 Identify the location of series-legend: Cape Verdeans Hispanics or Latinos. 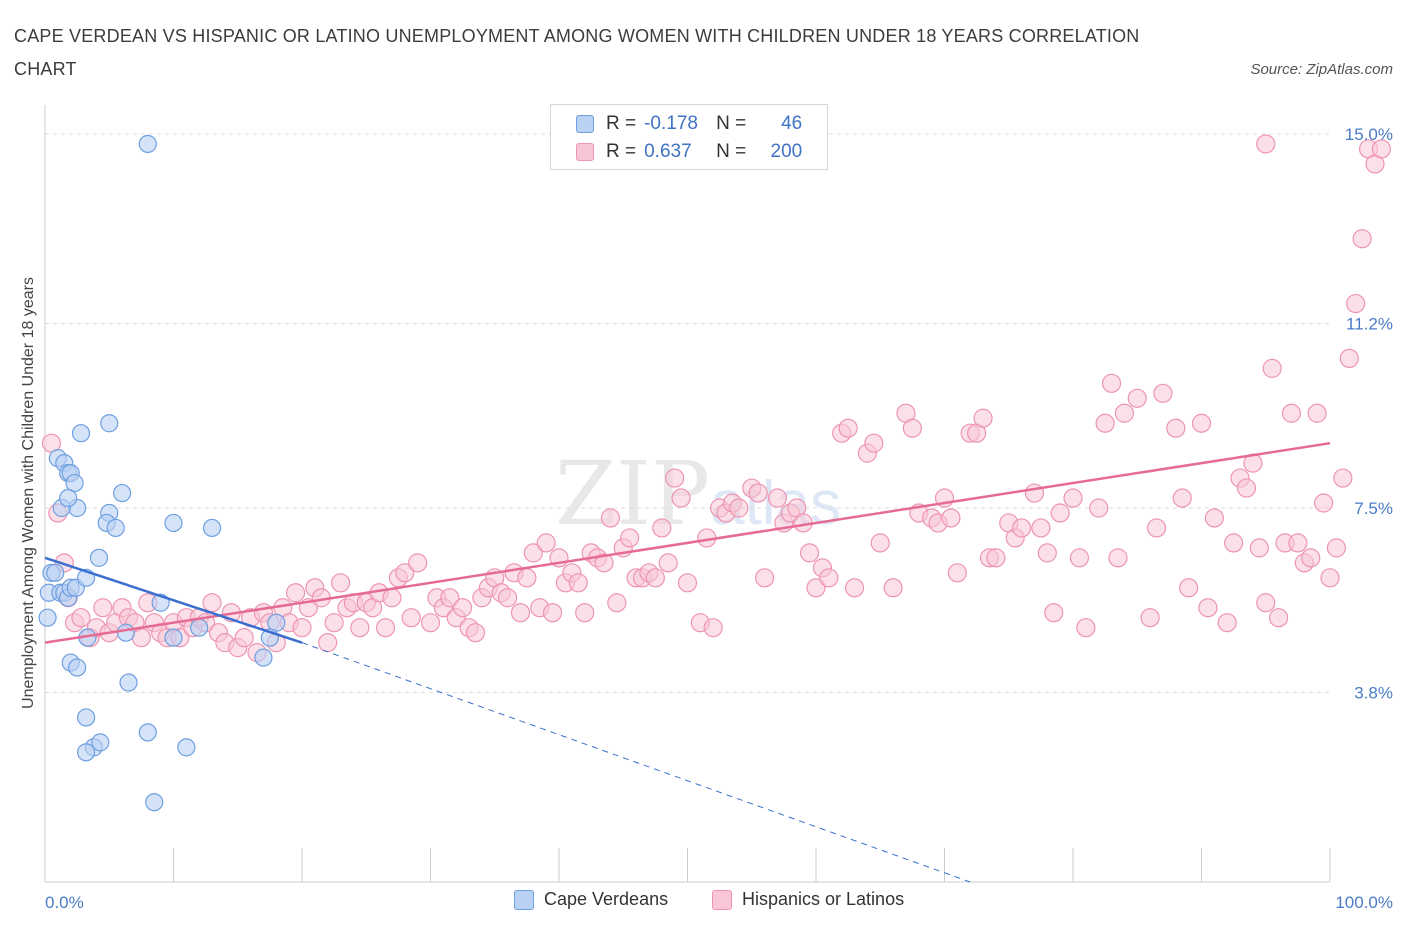
(703, 902).